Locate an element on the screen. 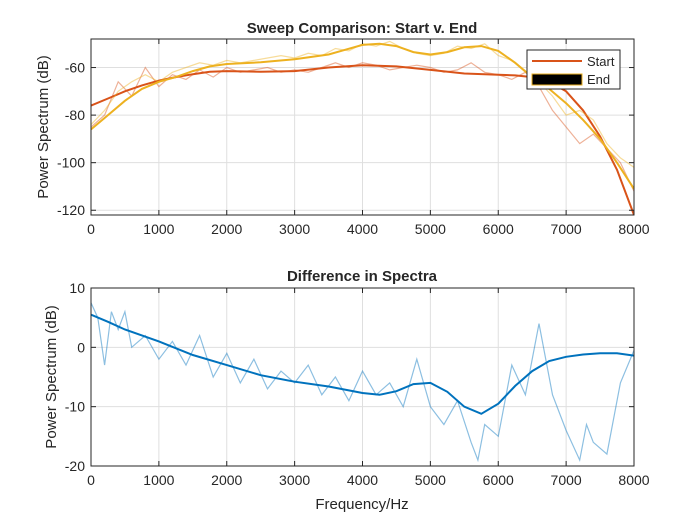 This screenshot has height=530, width=700. legend-label-start: Start is located at coordinates (601, 61).